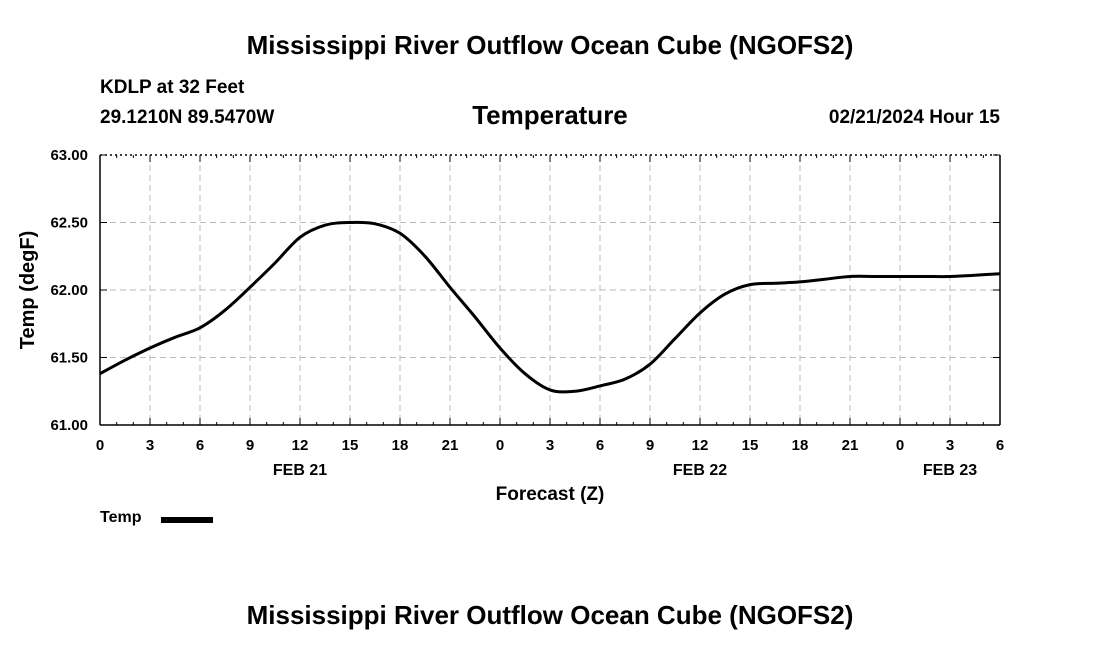 This screenshot has height=650, width=1100. I want to click on y-tick-label: 61.50, so click(69, 358).